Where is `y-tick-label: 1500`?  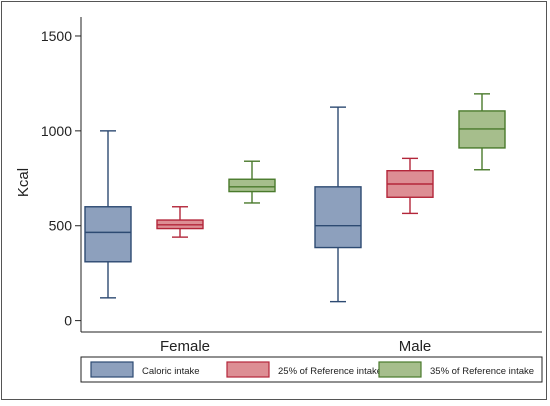 y-tick-label: 1500 is located at coordinates (56, 36).